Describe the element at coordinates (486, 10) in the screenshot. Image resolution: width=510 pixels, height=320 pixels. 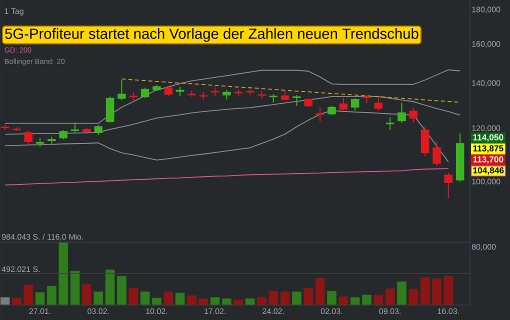
I see `y-tick-label: 180,000` at that location.